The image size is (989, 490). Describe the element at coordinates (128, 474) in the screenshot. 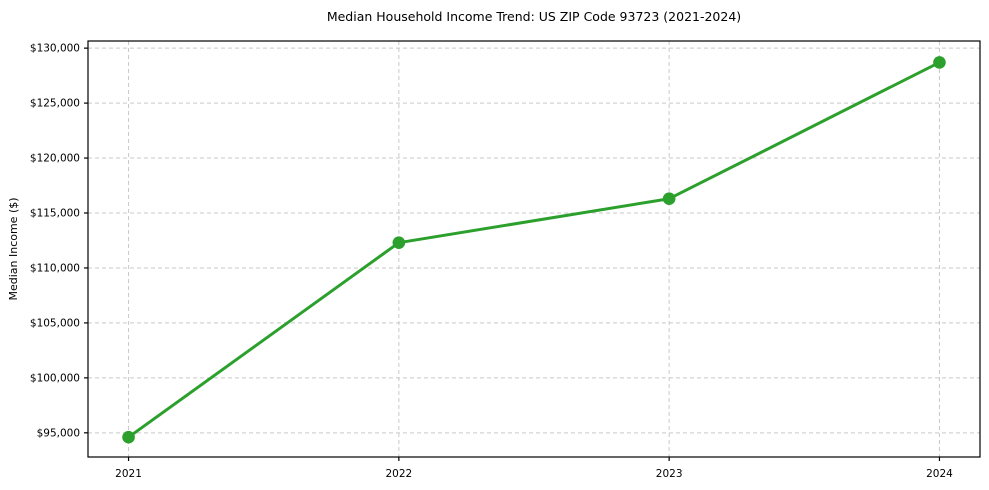

I see `x-tick-label: 2021` at that location.